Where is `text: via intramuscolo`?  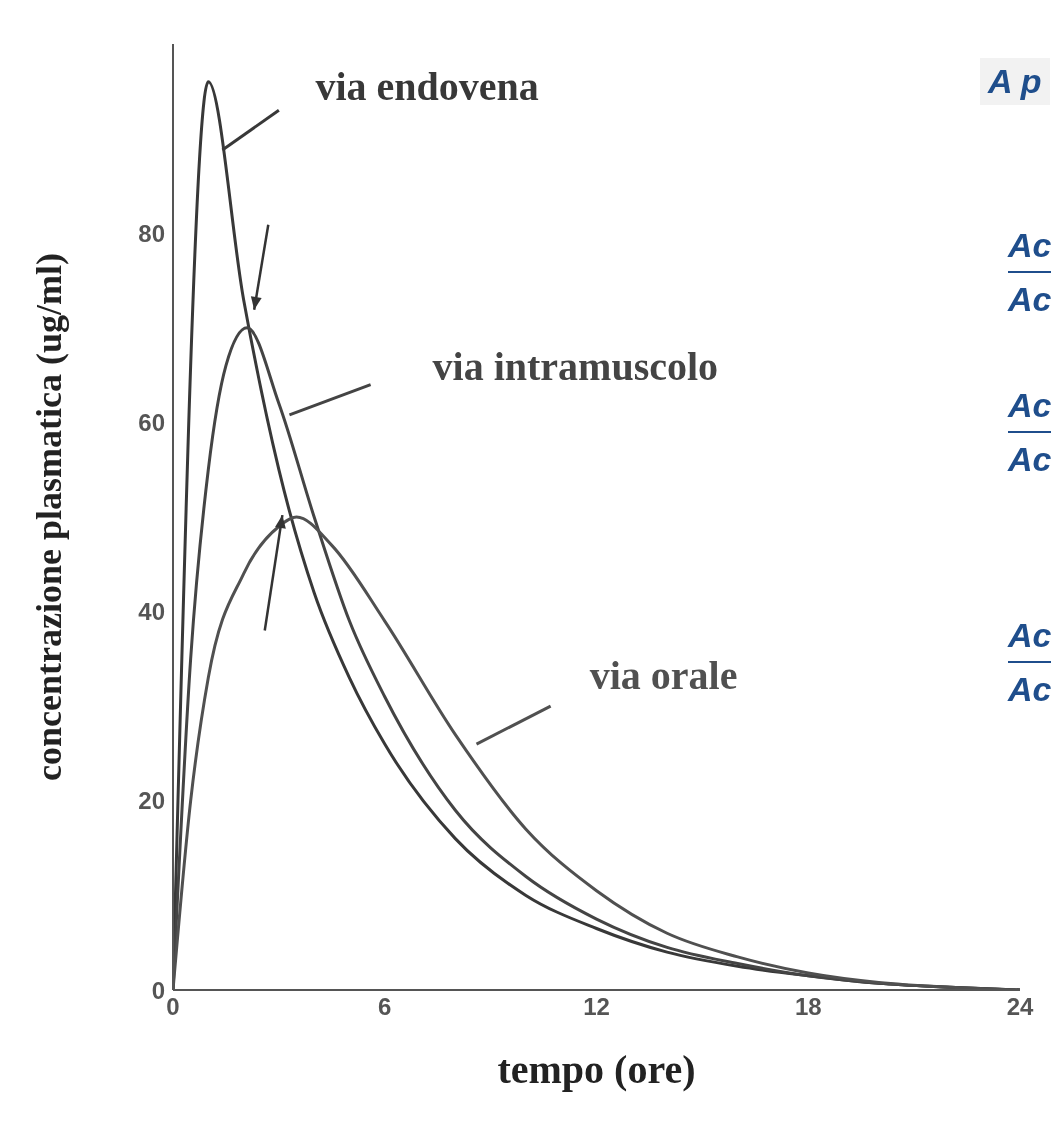
text: via intramuscolo is located at coordinates (575, 366).